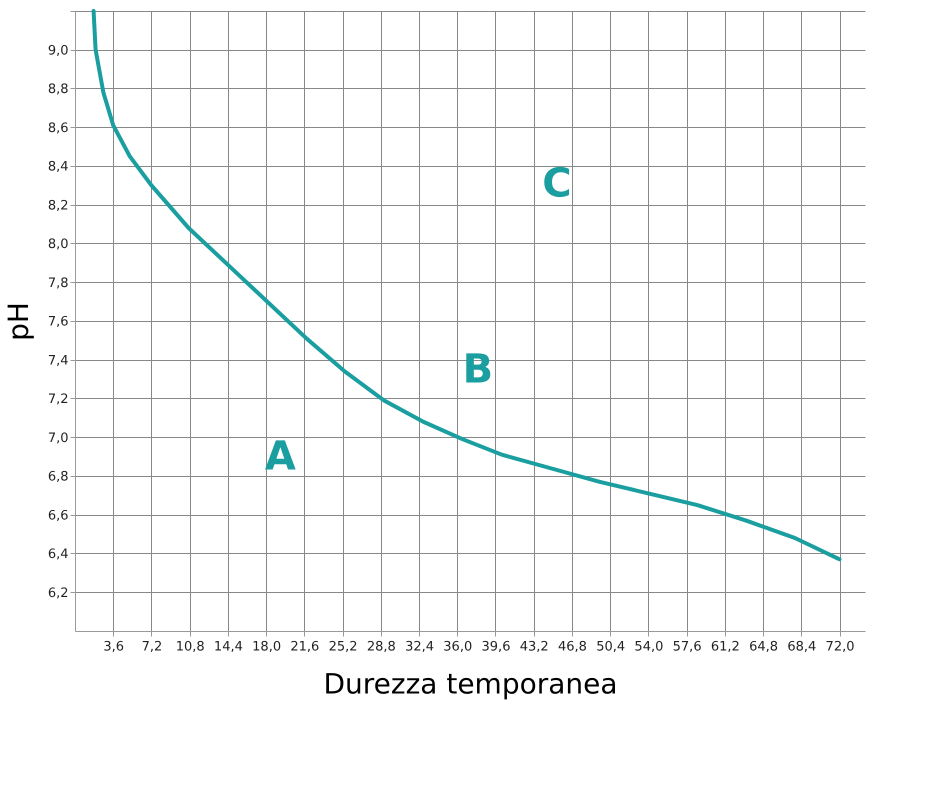 The image size is (931, 788). I want to click on y-tick-label: 7,0, so click(58, 438).